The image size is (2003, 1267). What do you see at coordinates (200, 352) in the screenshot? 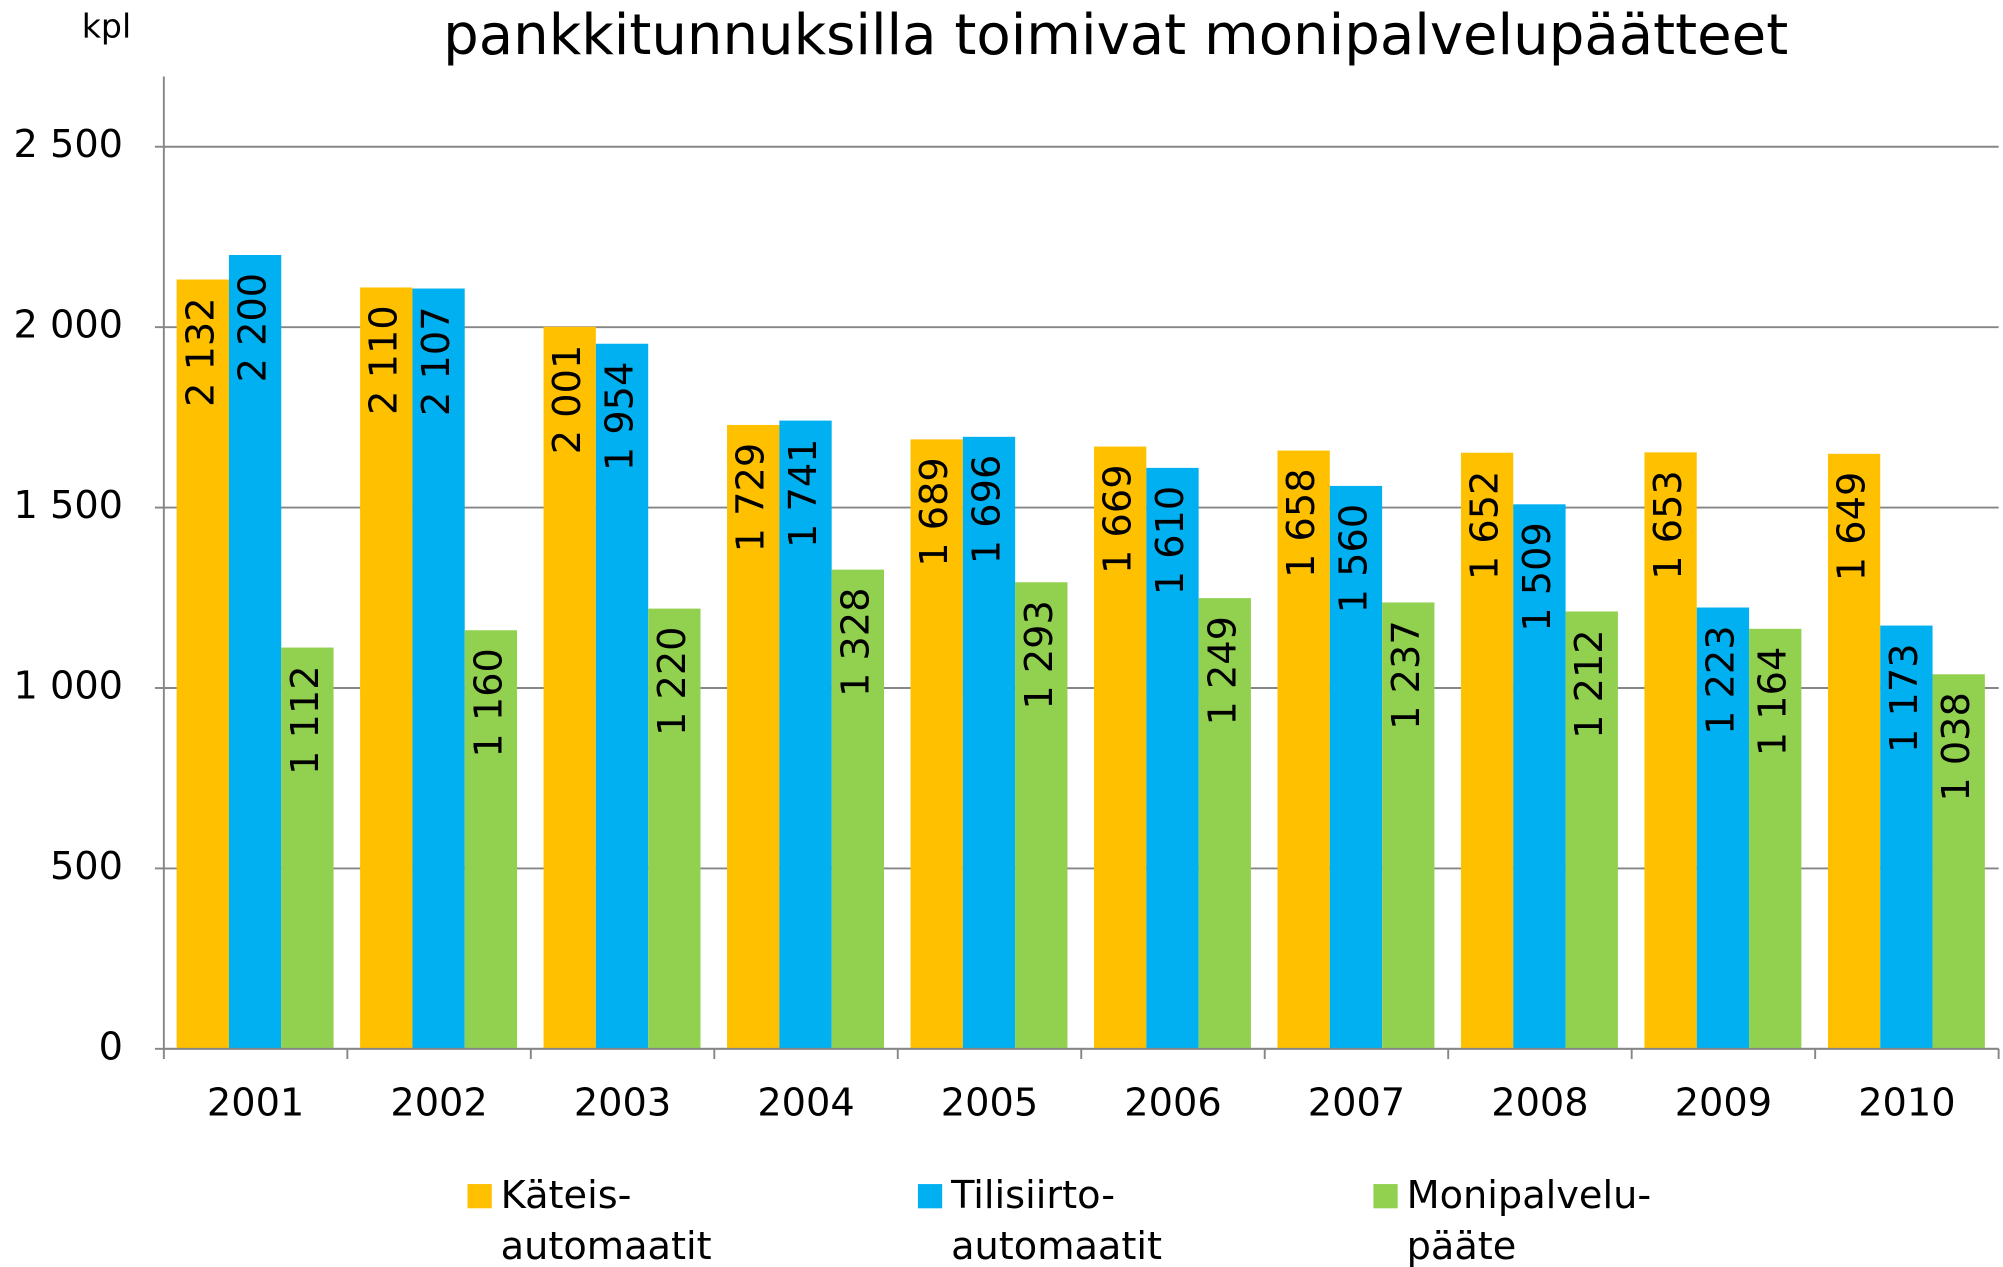
I see `value-label: 2 132` at bounding box center [200, 352].